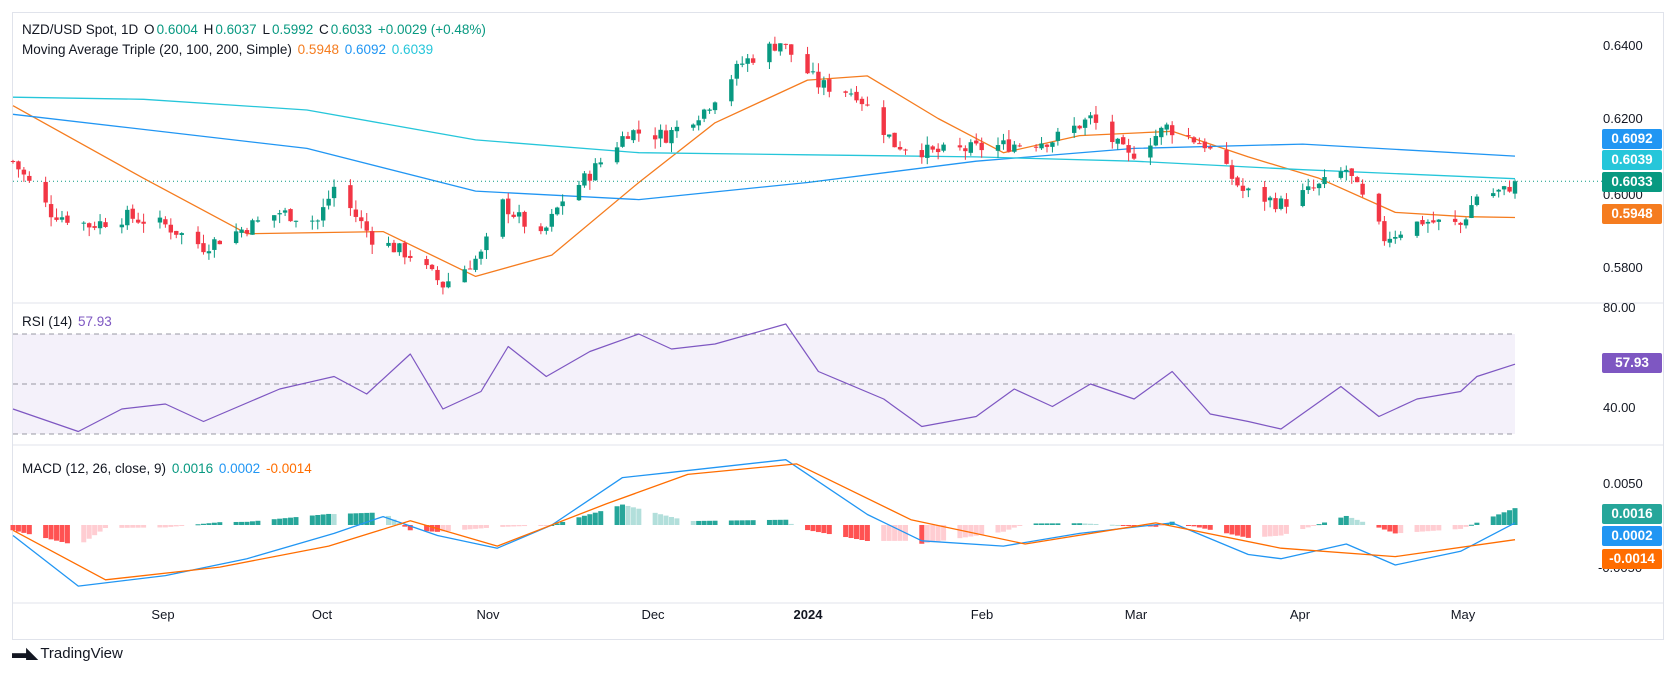  Describe the element at coordinates (1623, 483) in the screenshot. I see `macd-tick: 0.0050` at that location.